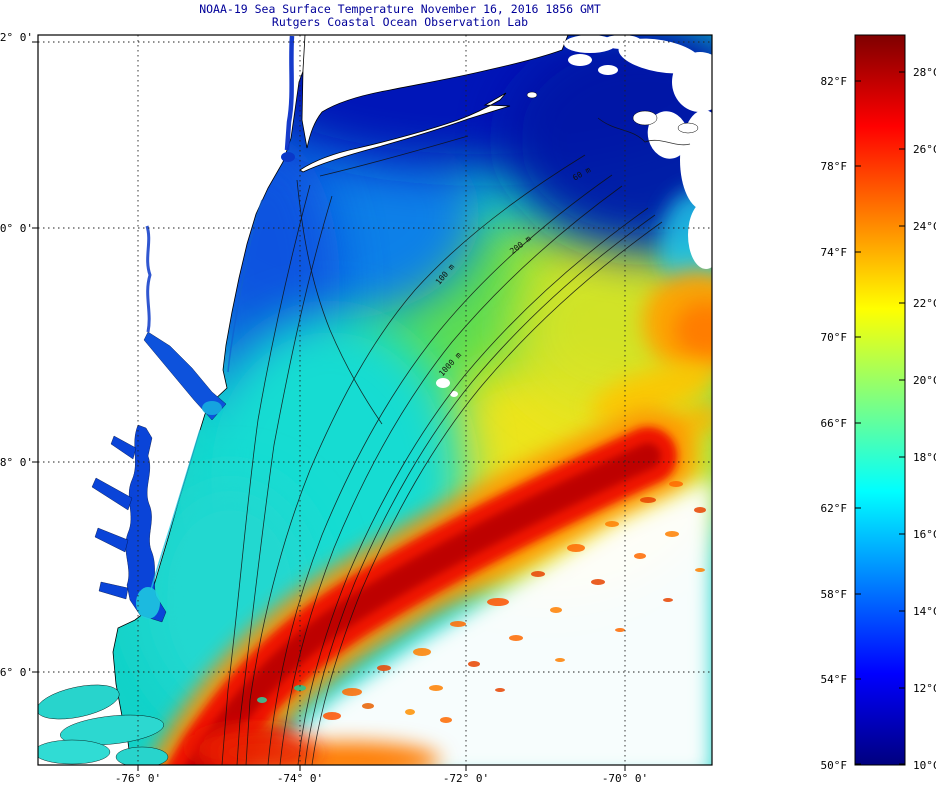 This screenshot has width=936, height=800. What do you see at coordinates (834, 337) in the screenshot?
I see `colorbar-f-label: 70°F` at bounding box center [834, 337].